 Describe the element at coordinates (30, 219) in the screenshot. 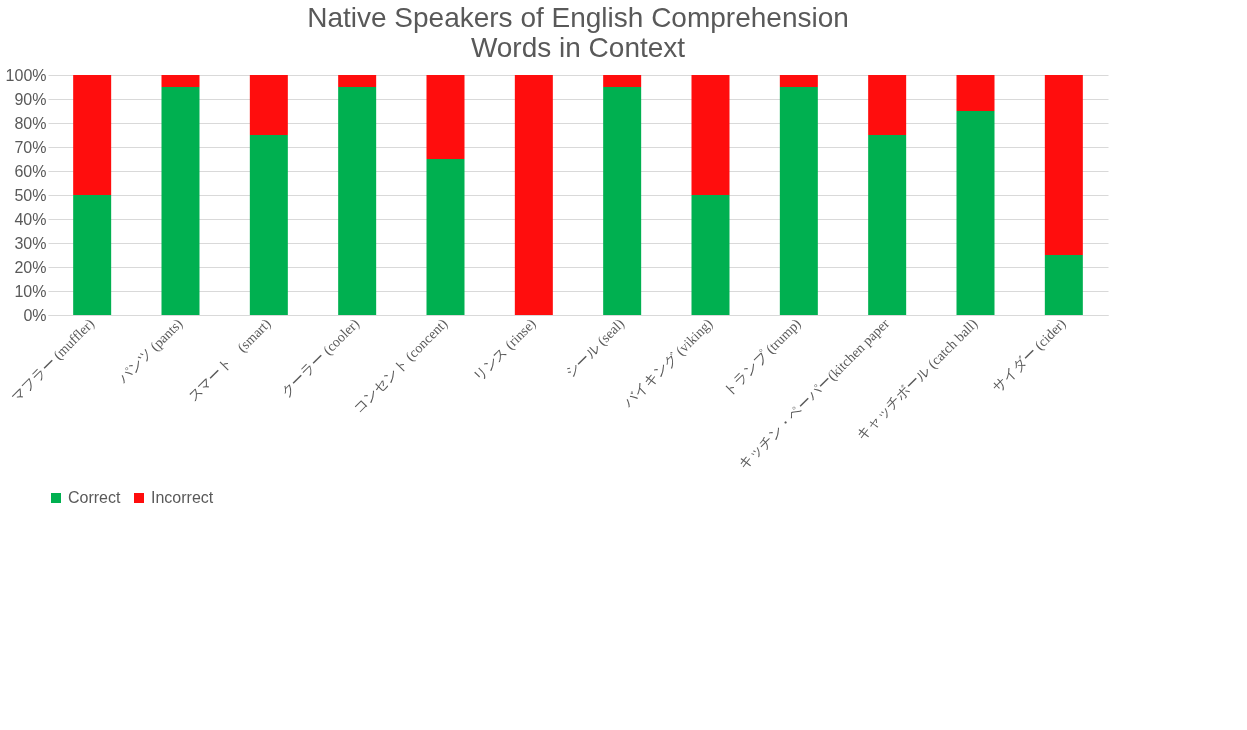

I see `y-tick-label: 40%` at that location.